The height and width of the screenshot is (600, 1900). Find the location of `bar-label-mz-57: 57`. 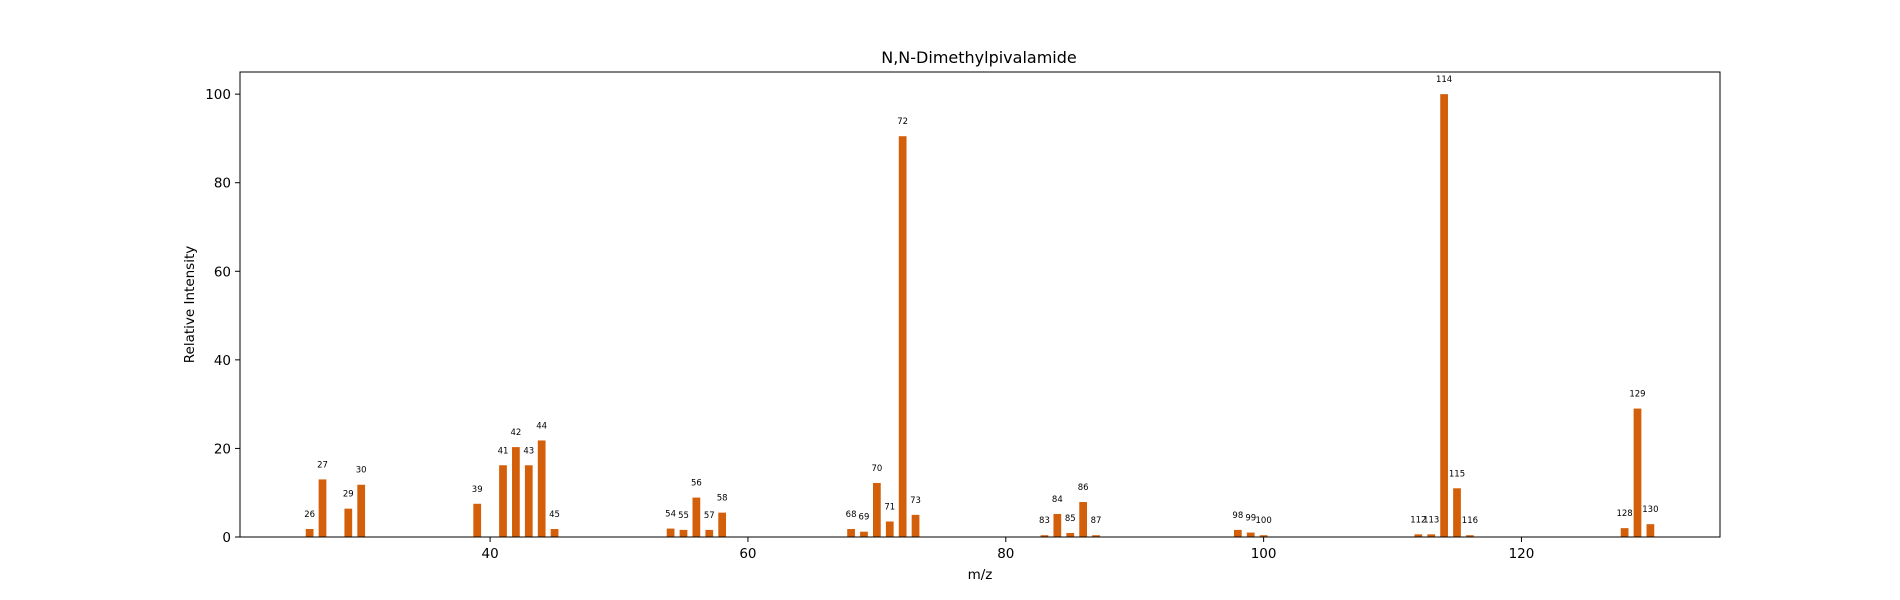

bar-label-mz-57: 57 is located at coordinates (709, 516).